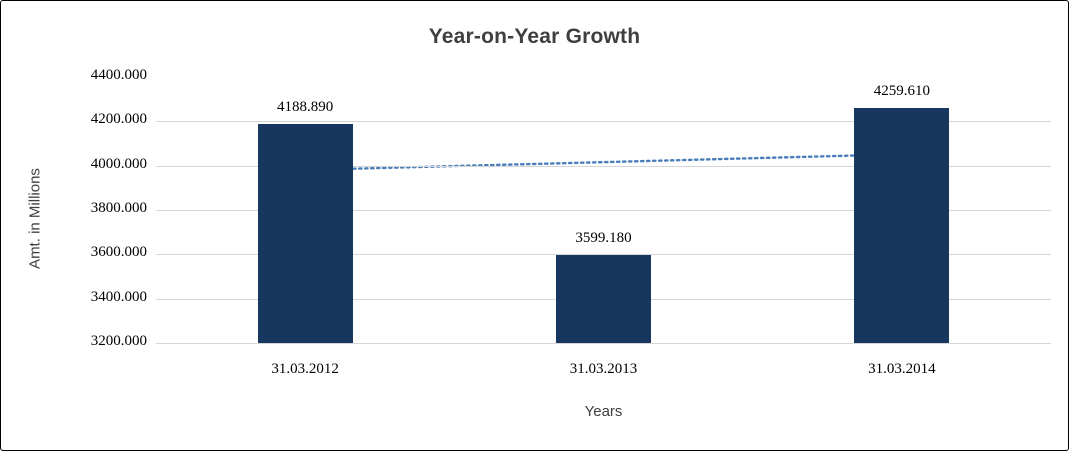 The height and width of the screenshot is (451, 1069). I want to click on x-category-label: 31.03.2012, so click(305, 369).